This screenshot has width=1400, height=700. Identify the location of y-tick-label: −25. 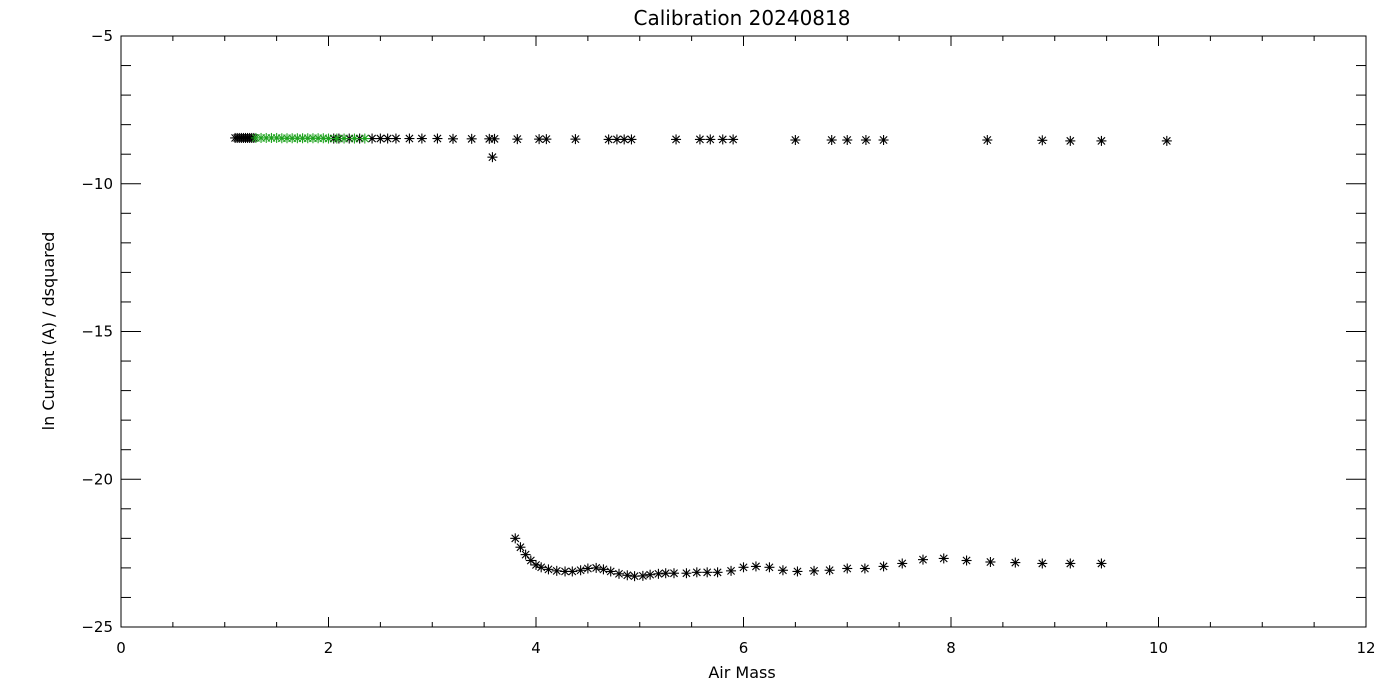
(97, 627).